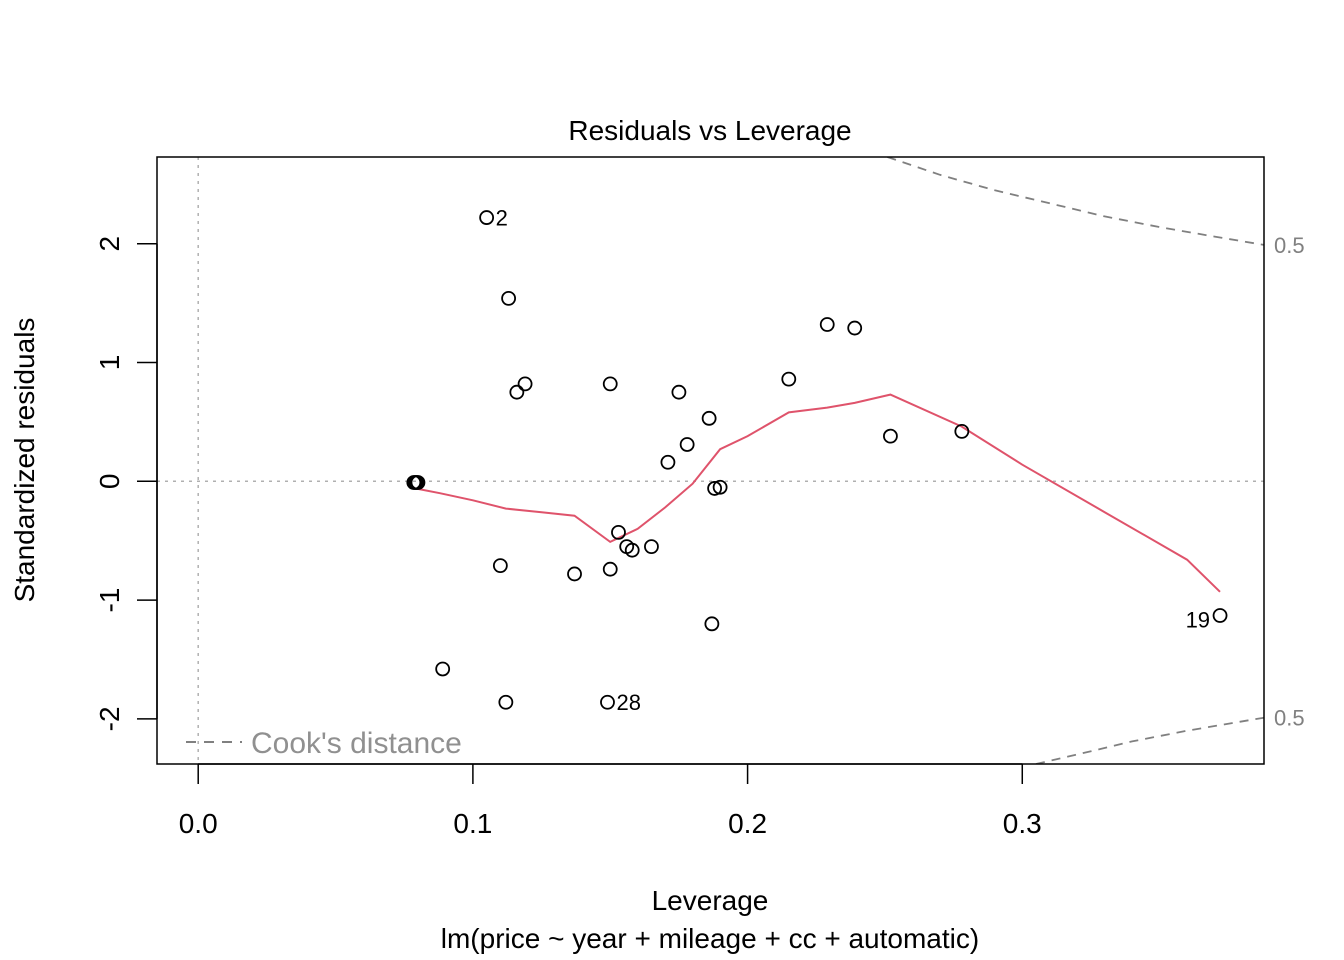  Describe the element at coordinates (610, 801) in the screenshot. I see `x-axis: 0.0 0.1 0.2 0.3` at that location.